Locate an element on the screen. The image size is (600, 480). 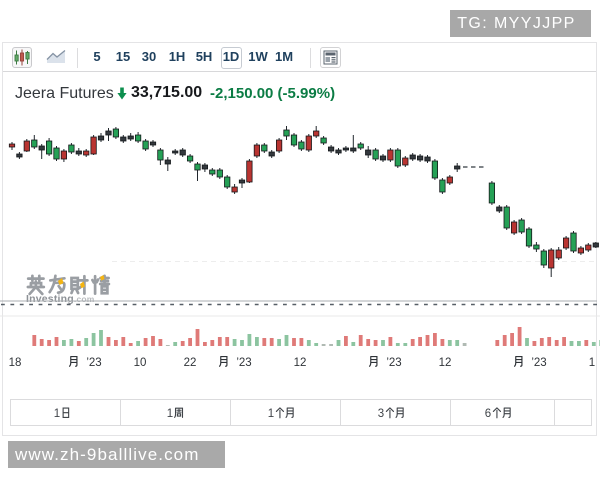
svg-text: 10 is located at coordinates (140, 363).